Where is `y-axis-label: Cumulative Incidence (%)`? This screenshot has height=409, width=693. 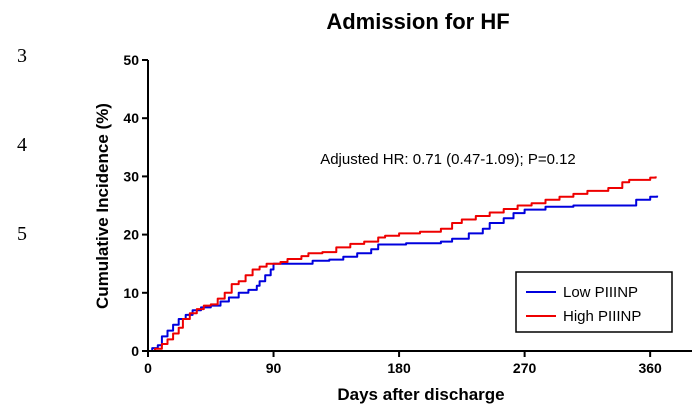
y-axis-label: Cumulative Incidence (%) is located at coordinates (102, 206).